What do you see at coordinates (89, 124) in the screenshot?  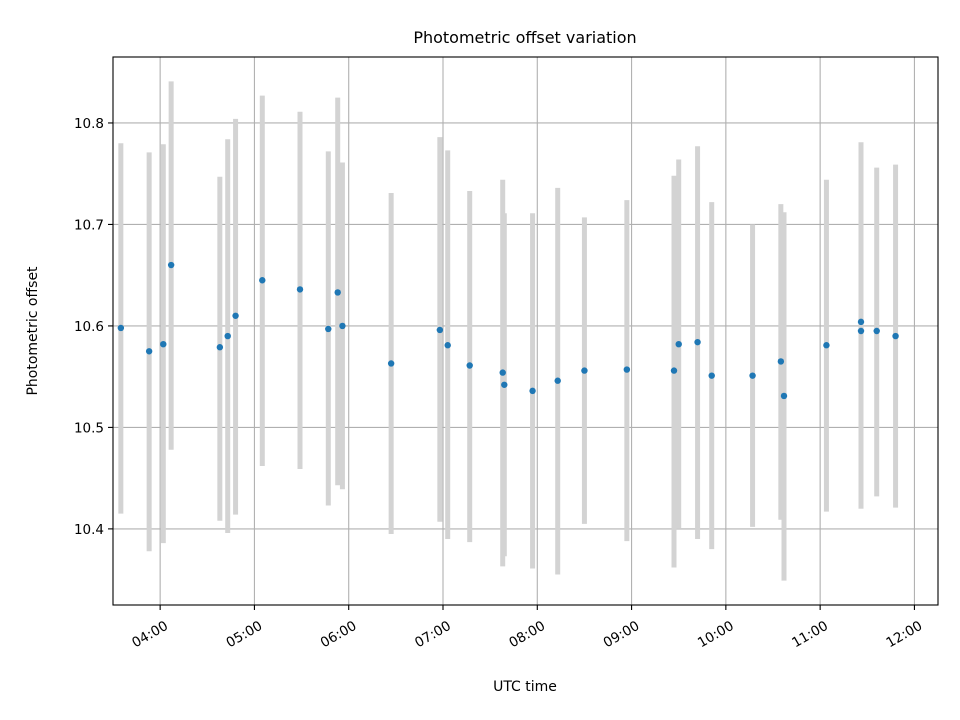 I see `y-tick-label: 10.8` at bounding box center [89, 124].